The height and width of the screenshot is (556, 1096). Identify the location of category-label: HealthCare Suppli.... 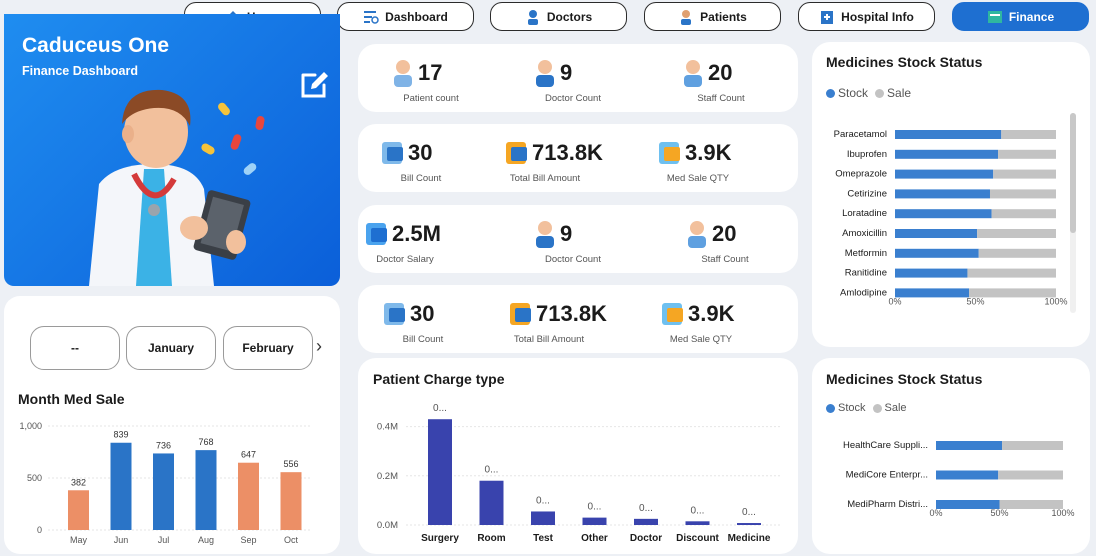
(885, 445).